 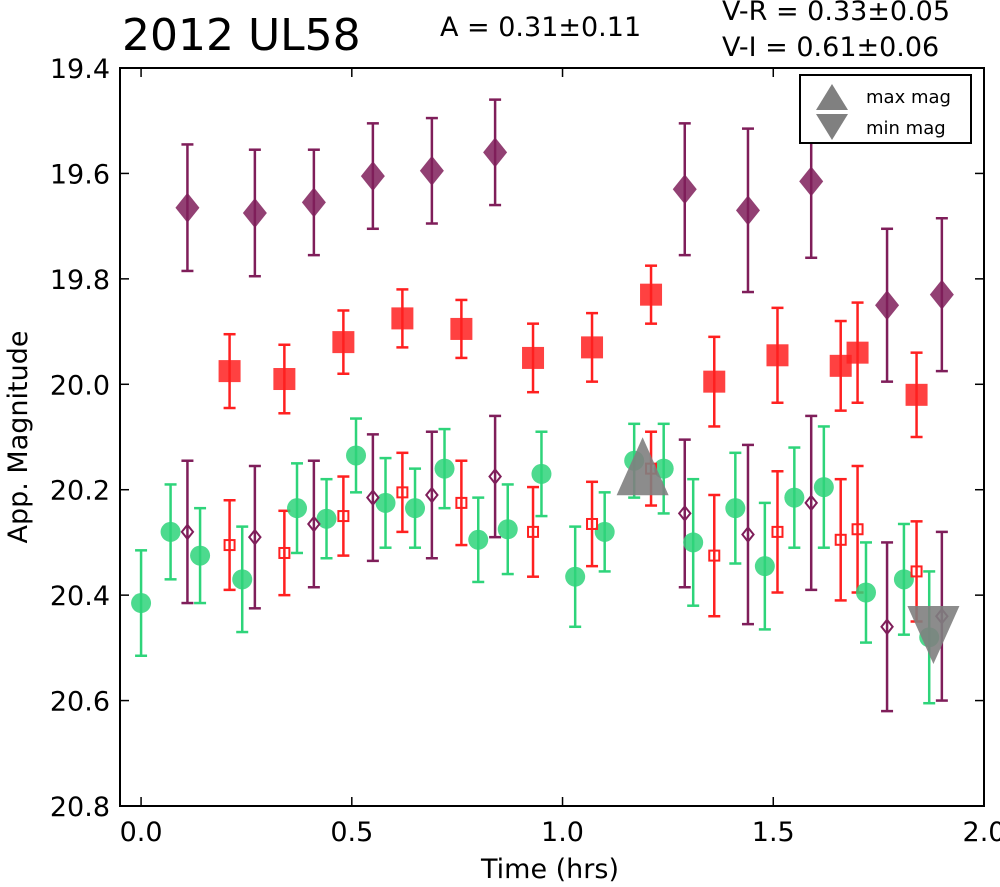 I want to click on min-mag-marker, so click(x=933, y=635).